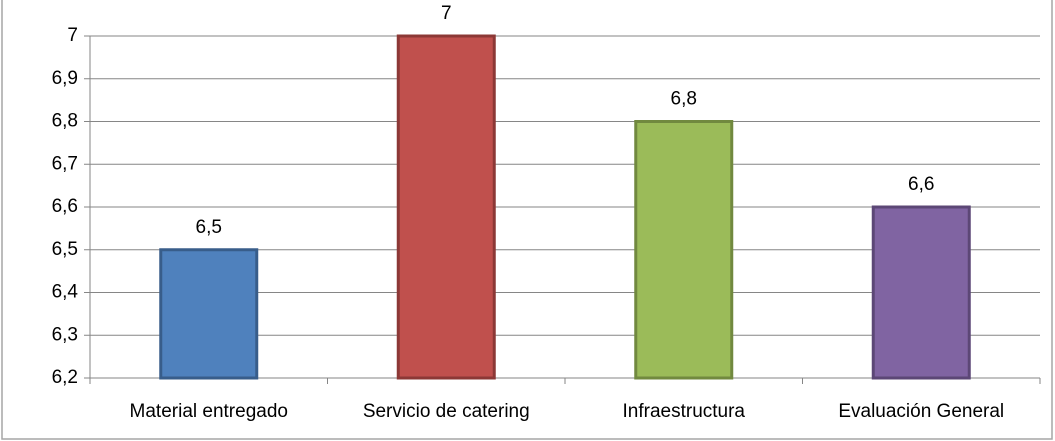 The height and width of the screenshot is (441, 1055). Describe the element at coordinates (65, 334) in the screenshot. I see `y-tick-label: 6,3` at that location.